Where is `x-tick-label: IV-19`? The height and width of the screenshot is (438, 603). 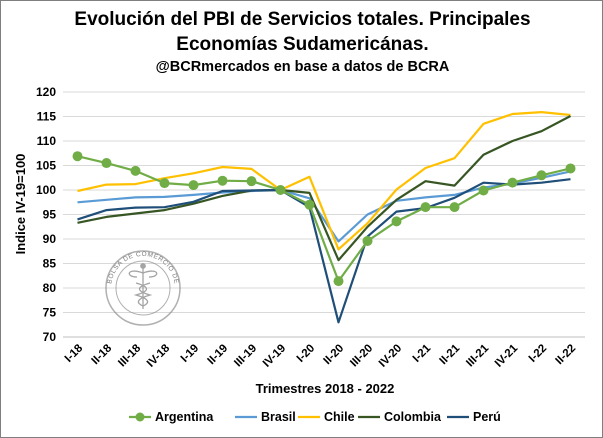
x-tick-label: IV-19 is located at coordinates (274, 355).